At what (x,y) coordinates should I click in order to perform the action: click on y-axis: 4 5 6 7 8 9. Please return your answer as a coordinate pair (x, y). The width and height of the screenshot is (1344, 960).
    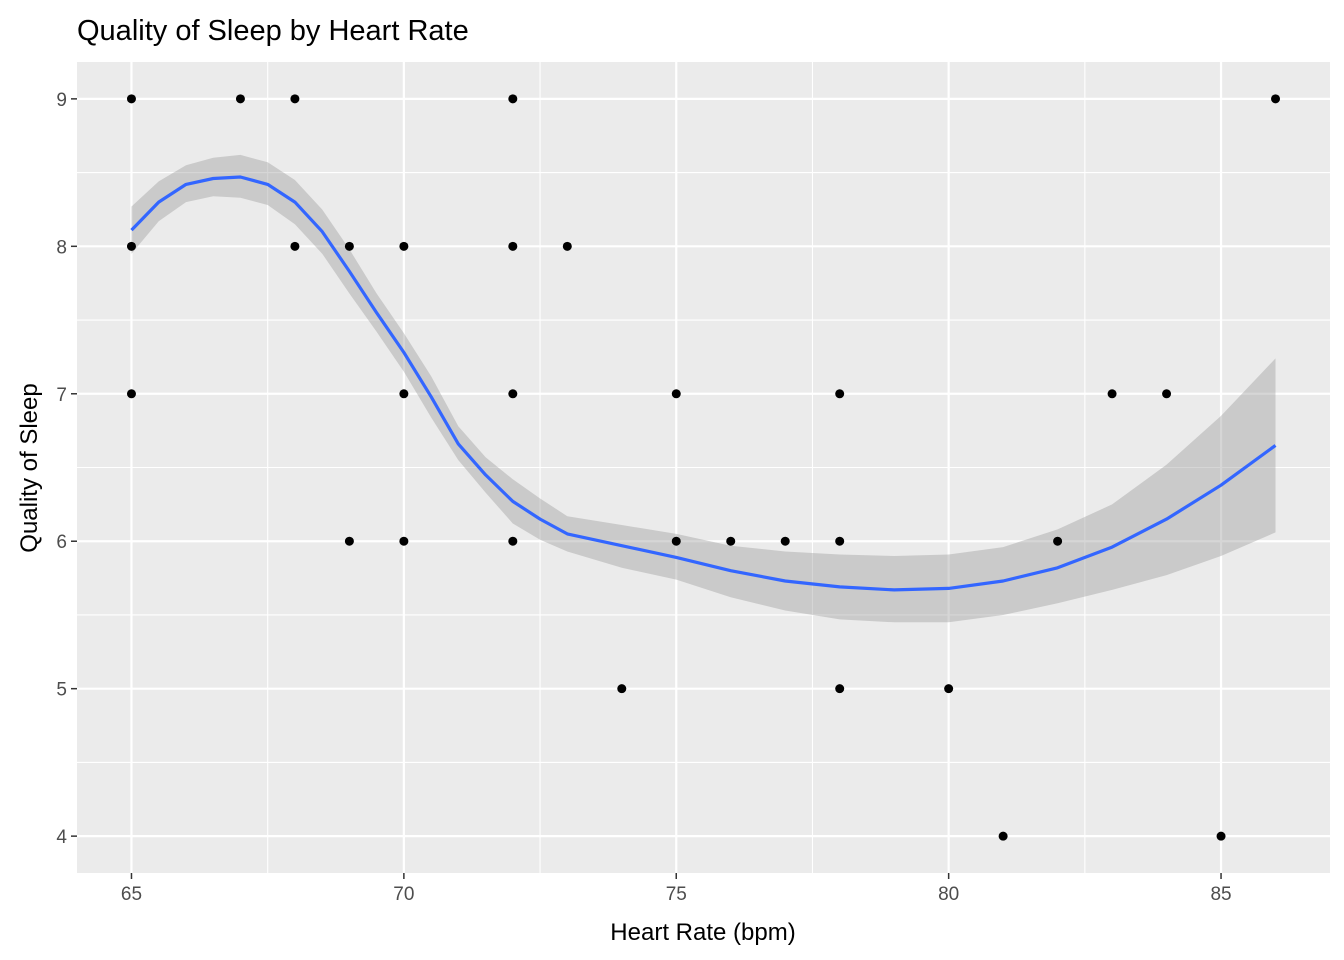
    Looking at the image, I should click on (66, 469).